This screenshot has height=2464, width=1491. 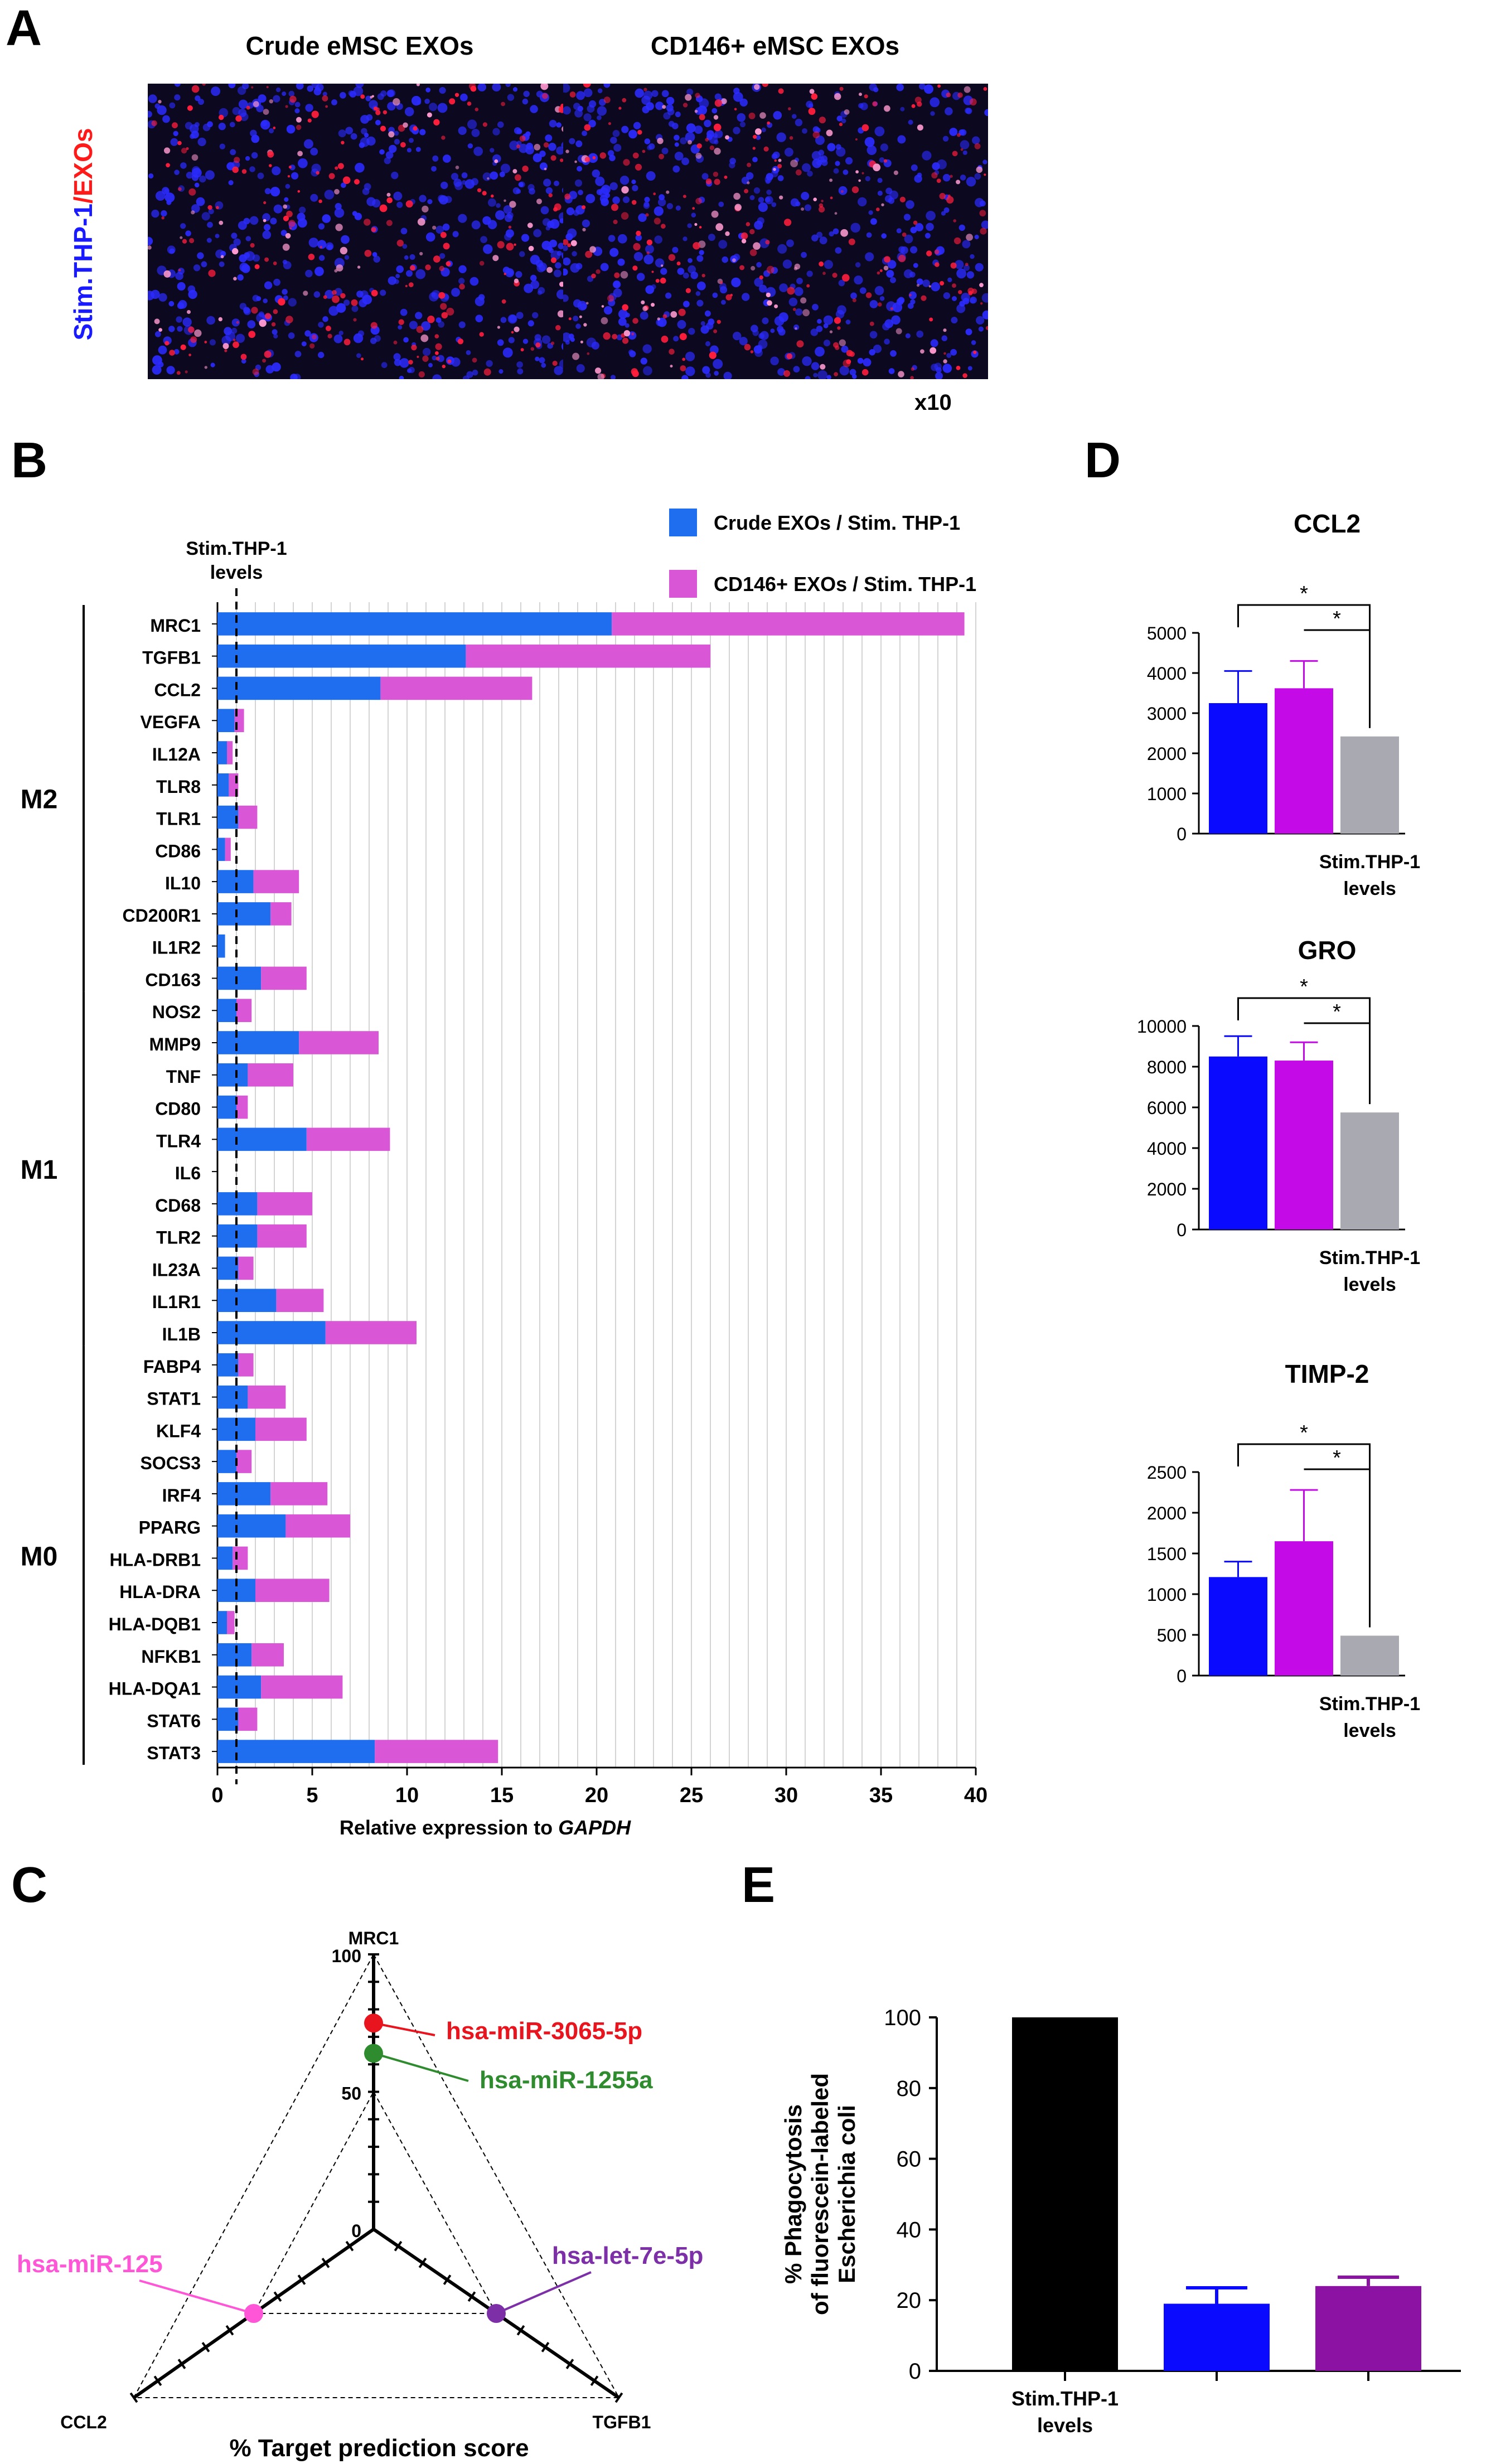 I want to click on y-tick-label: 1000, so click(x=1167, y=1595).